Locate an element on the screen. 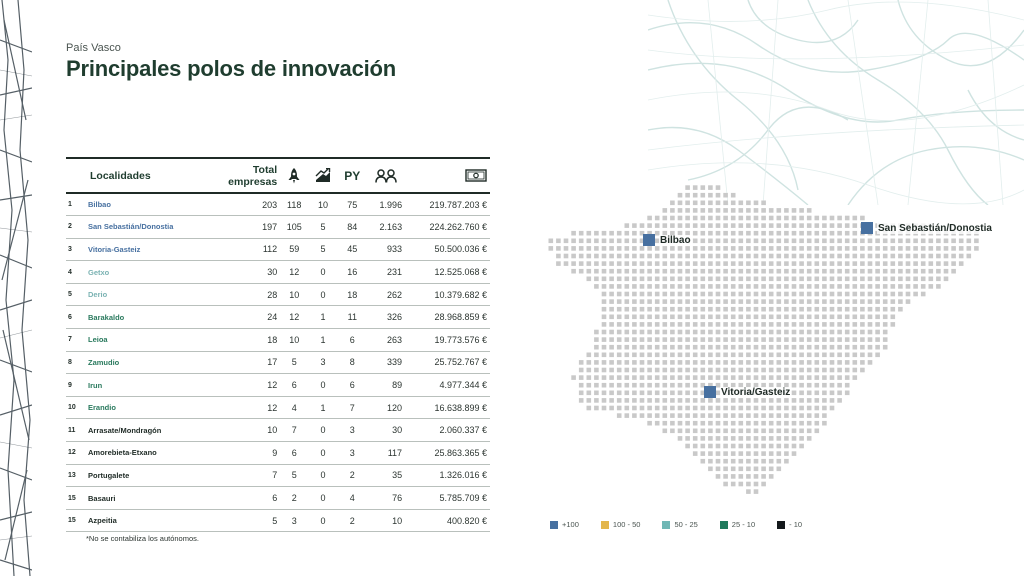 The image size is (1024, 576). locality-cell: Barakaldo is located at coordinates (106, 317).